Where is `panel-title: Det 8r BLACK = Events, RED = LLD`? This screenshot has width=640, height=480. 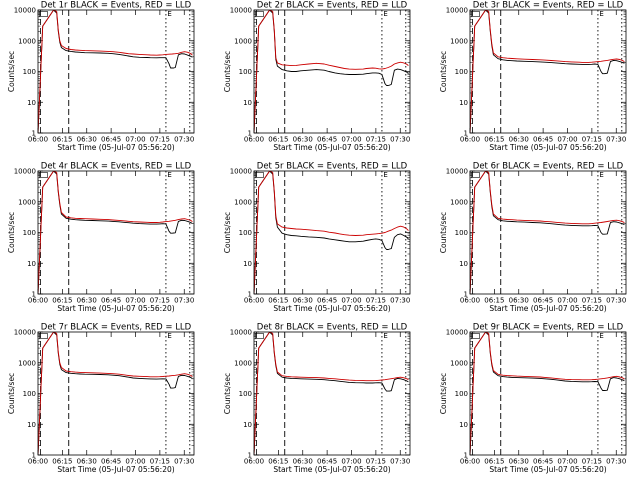
panel-title: Det 8r BLACK = Events, RED = LLD is located at coordinates (332, 328).